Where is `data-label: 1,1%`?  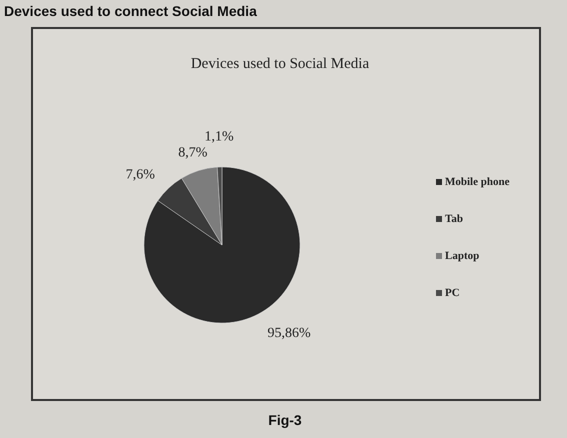 data-label: 1,1% is located at coordinates (219, 136).